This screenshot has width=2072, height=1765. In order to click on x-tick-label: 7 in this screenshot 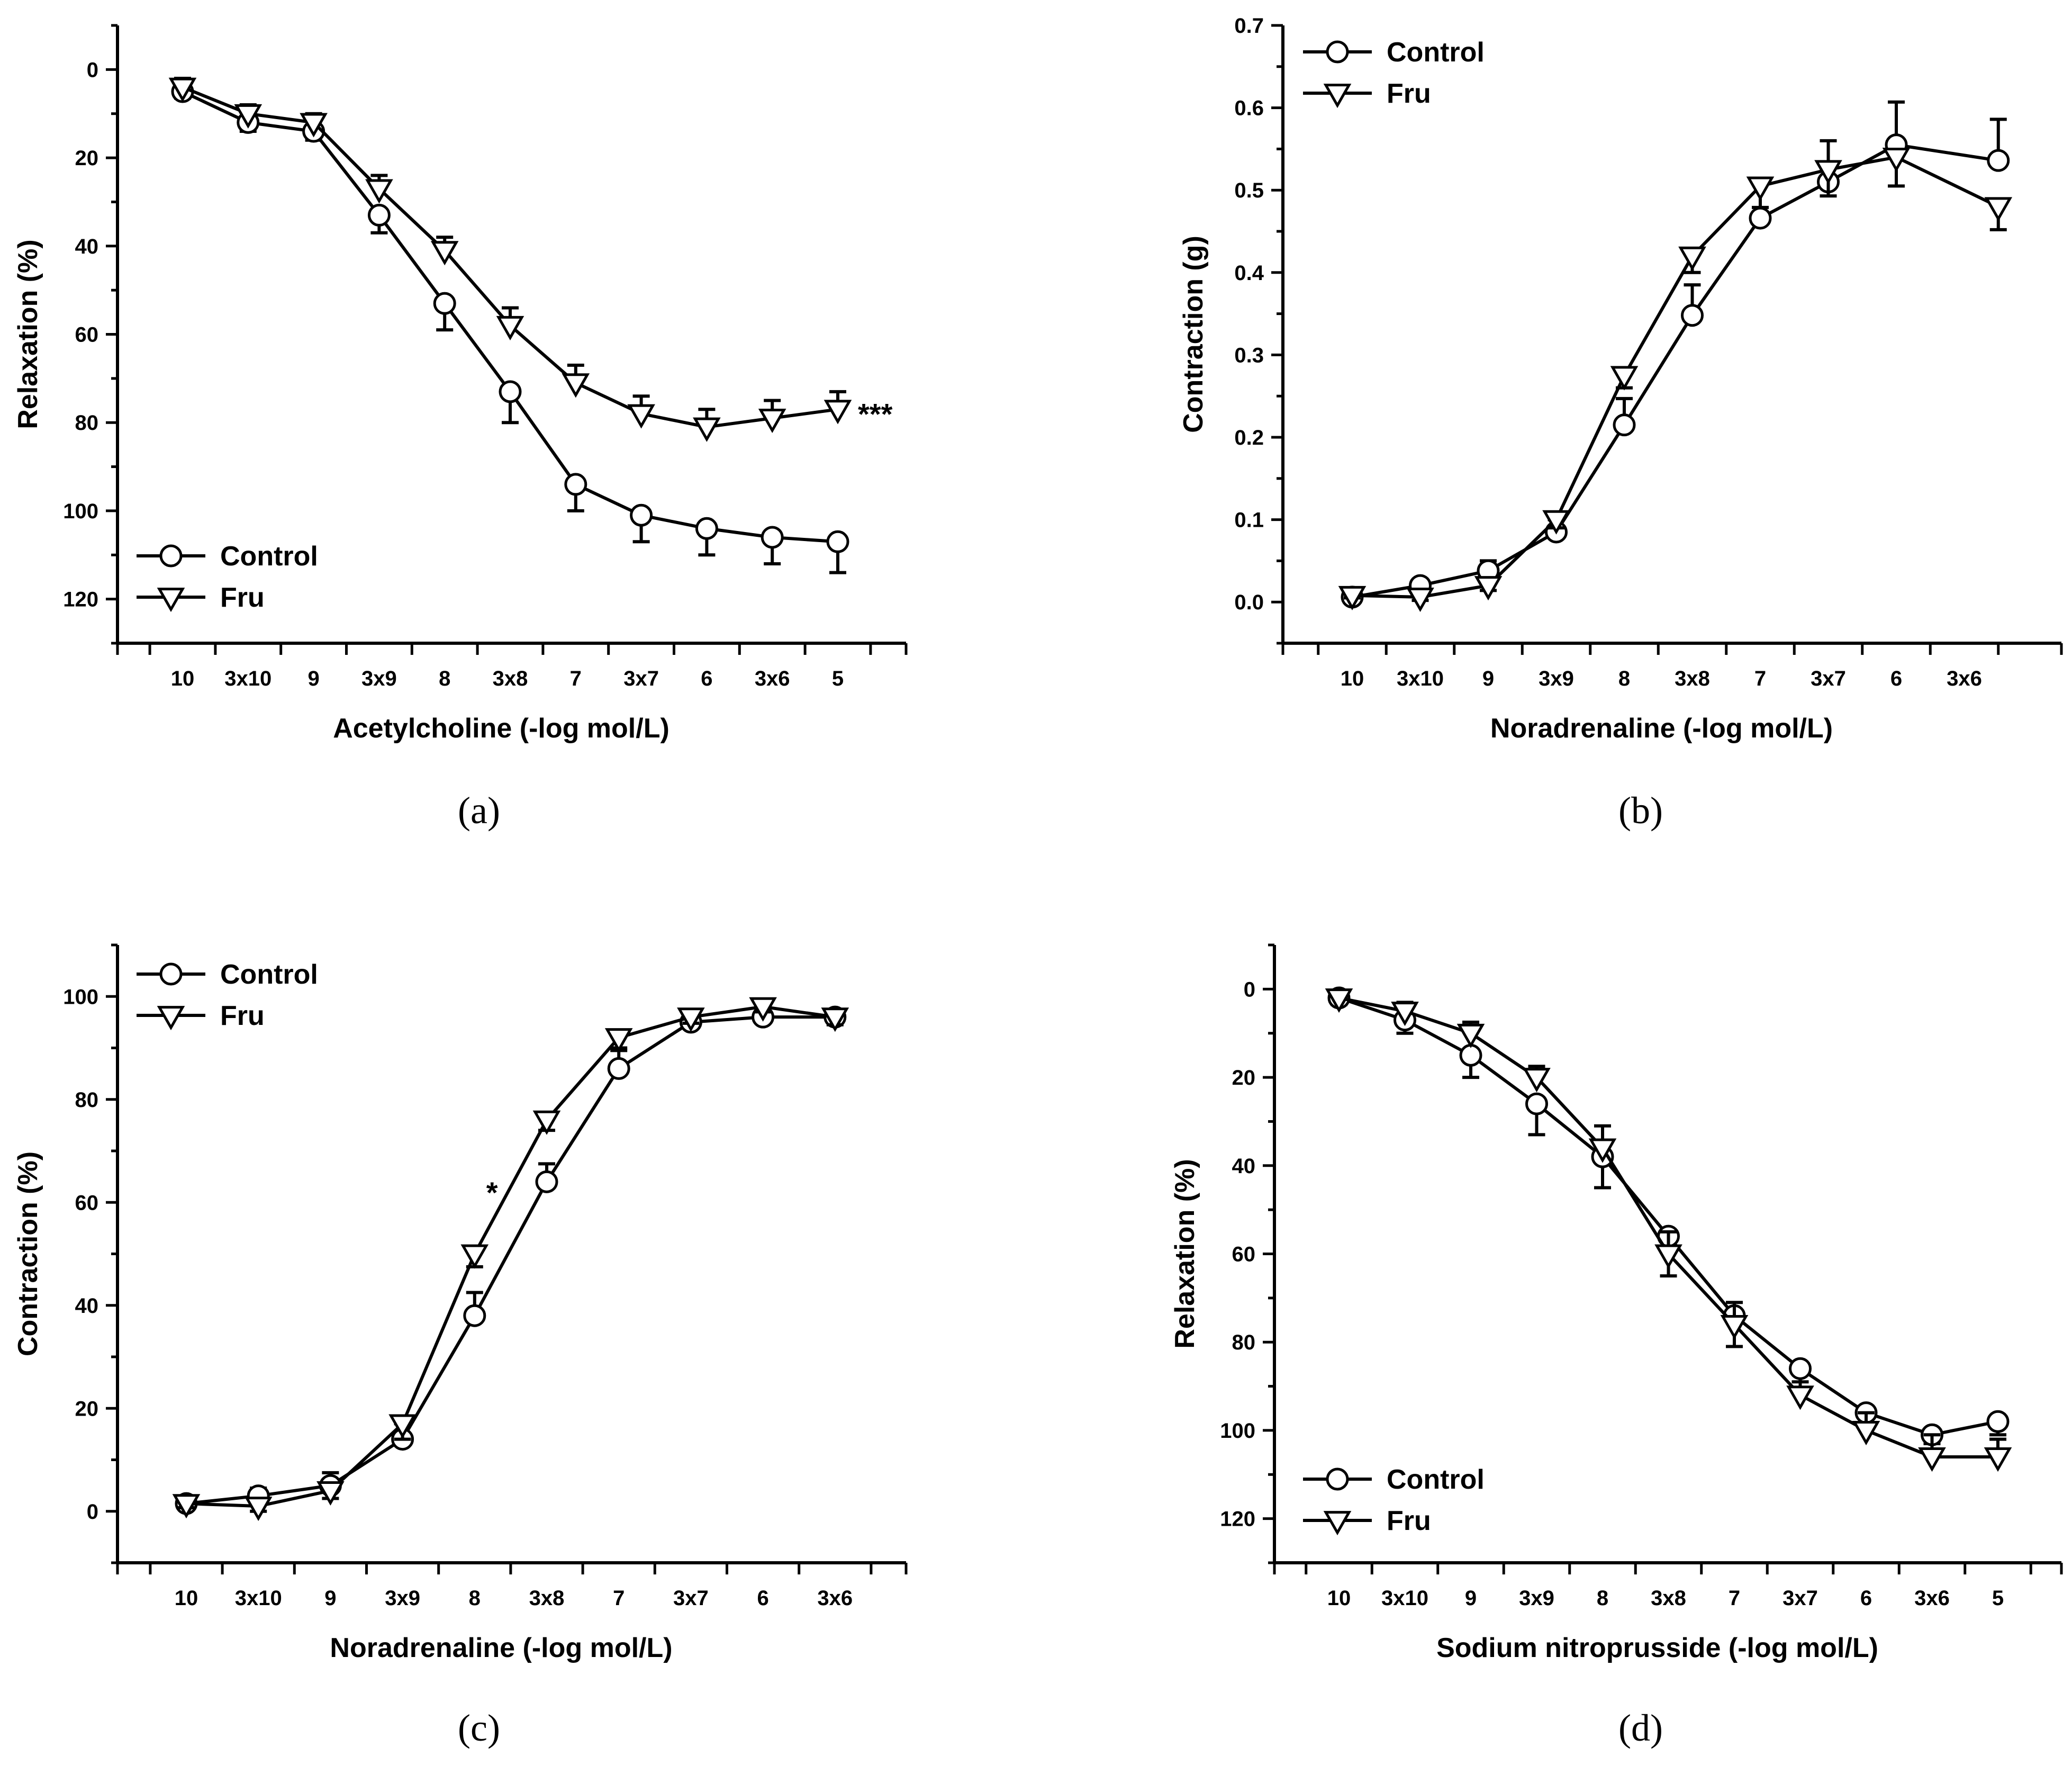, I will do `click(1735, 1599)`.